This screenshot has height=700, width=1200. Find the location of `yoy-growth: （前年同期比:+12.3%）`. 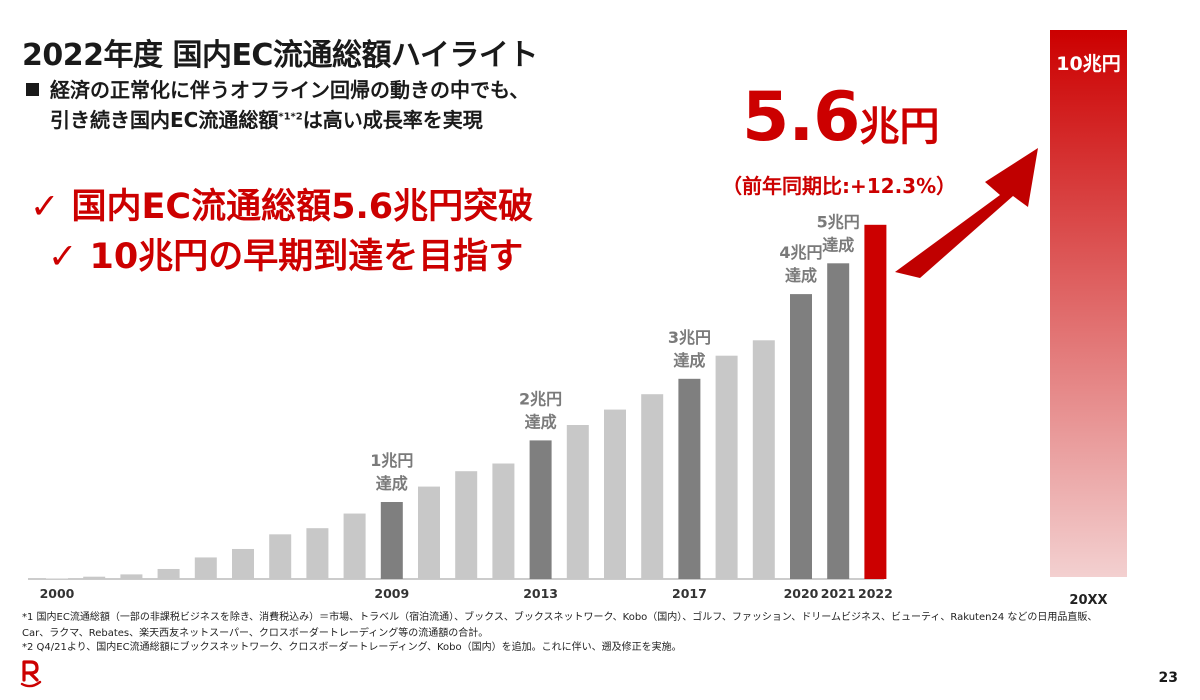

yoy-growth: （前年同期比:+12.3%） is located at coordinates (839, 186).